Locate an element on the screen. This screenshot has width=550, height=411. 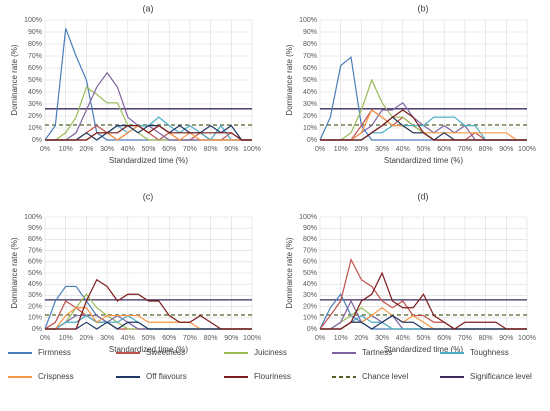
legend-label: Crispness is located at coordinates (56, 376).